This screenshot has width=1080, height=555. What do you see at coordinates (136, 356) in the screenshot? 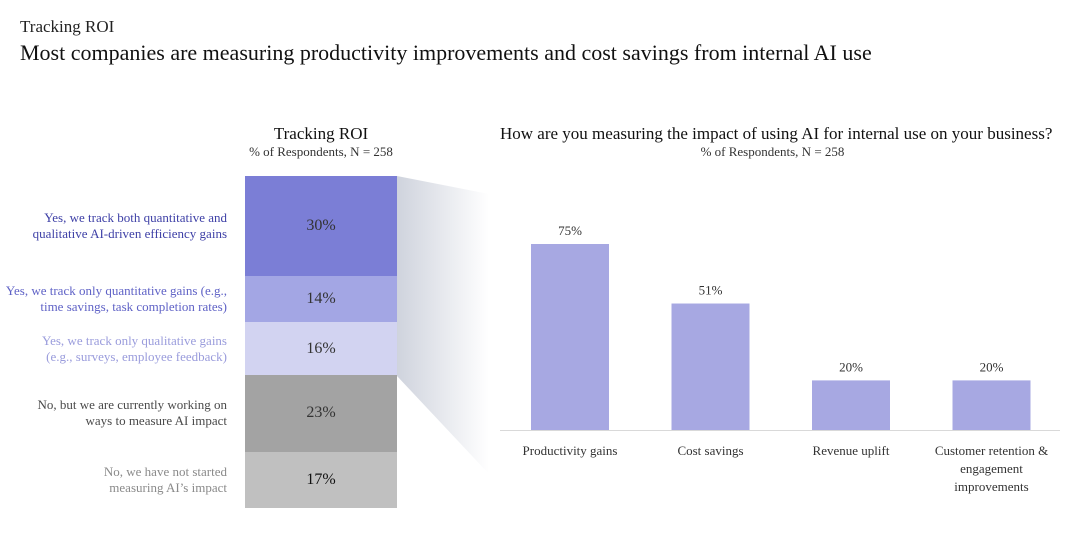
I see `stack-segment-label-line: (e.g., surveys, employee feedback)` at bounding box center [136, 356].